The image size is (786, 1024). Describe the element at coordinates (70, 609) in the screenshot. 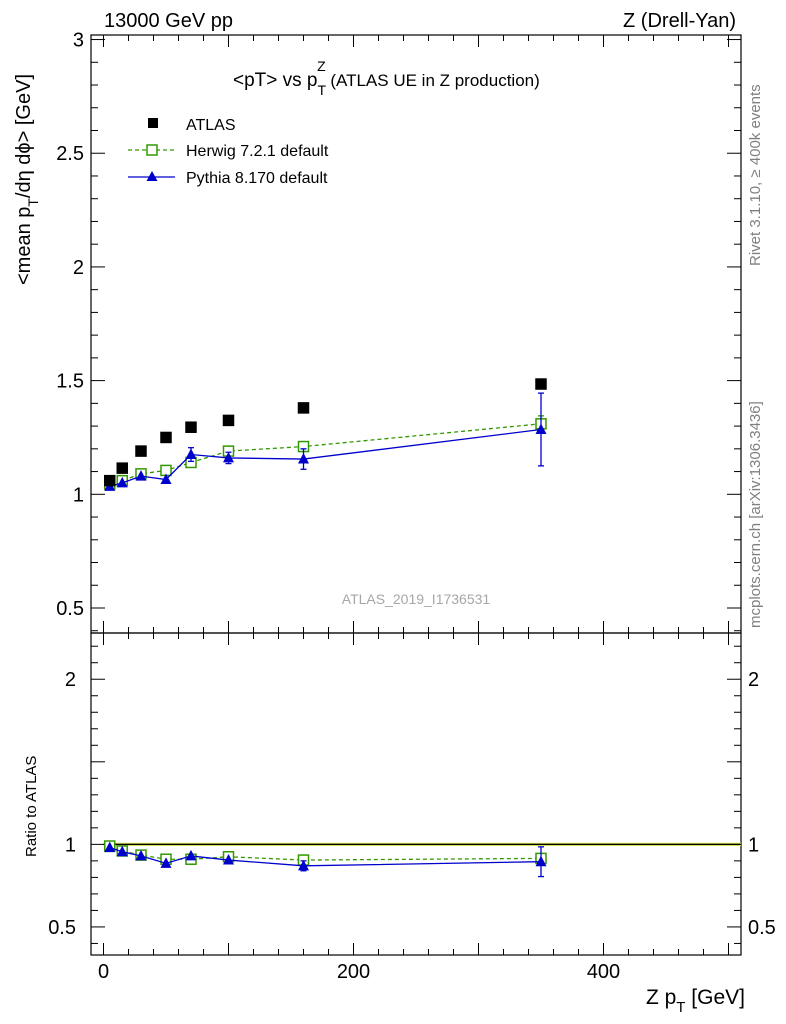

I see `main-y-tick-label: 0.5` at that location.